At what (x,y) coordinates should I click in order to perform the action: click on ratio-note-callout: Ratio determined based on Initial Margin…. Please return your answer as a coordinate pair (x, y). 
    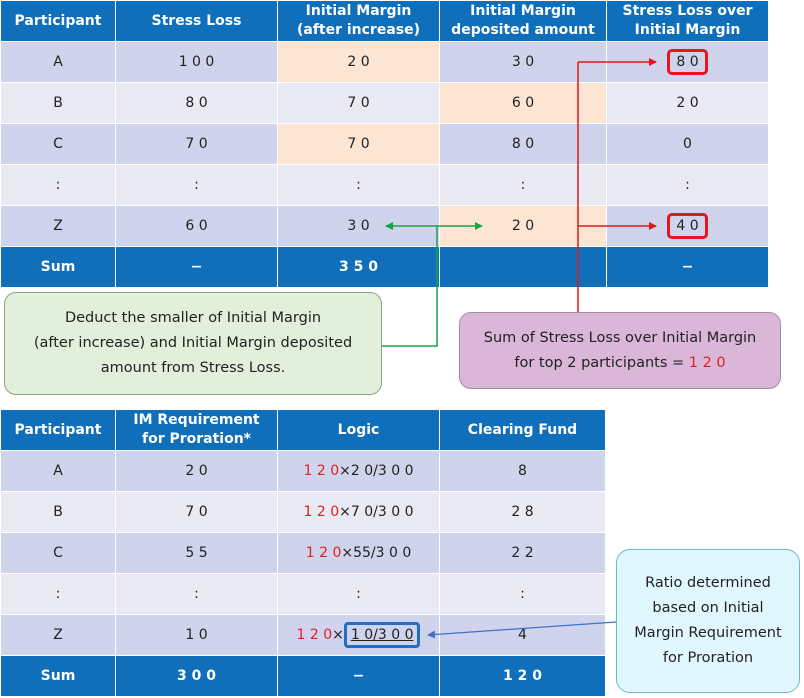
    Looking at the image, I should click on (708, 621).